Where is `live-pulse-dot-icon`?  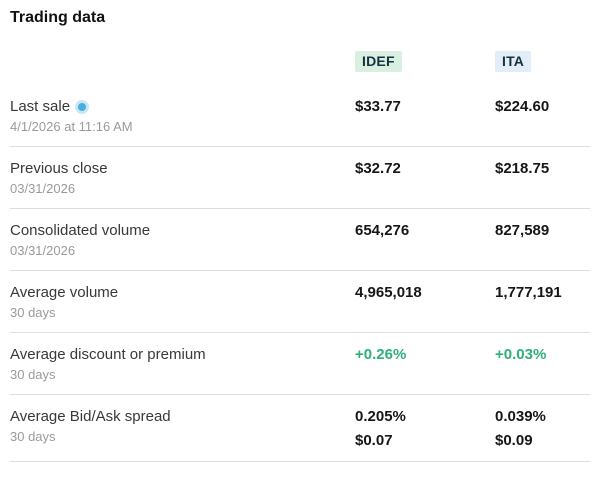
live-pulse-dot-icon is located at coordinates (82, 106).